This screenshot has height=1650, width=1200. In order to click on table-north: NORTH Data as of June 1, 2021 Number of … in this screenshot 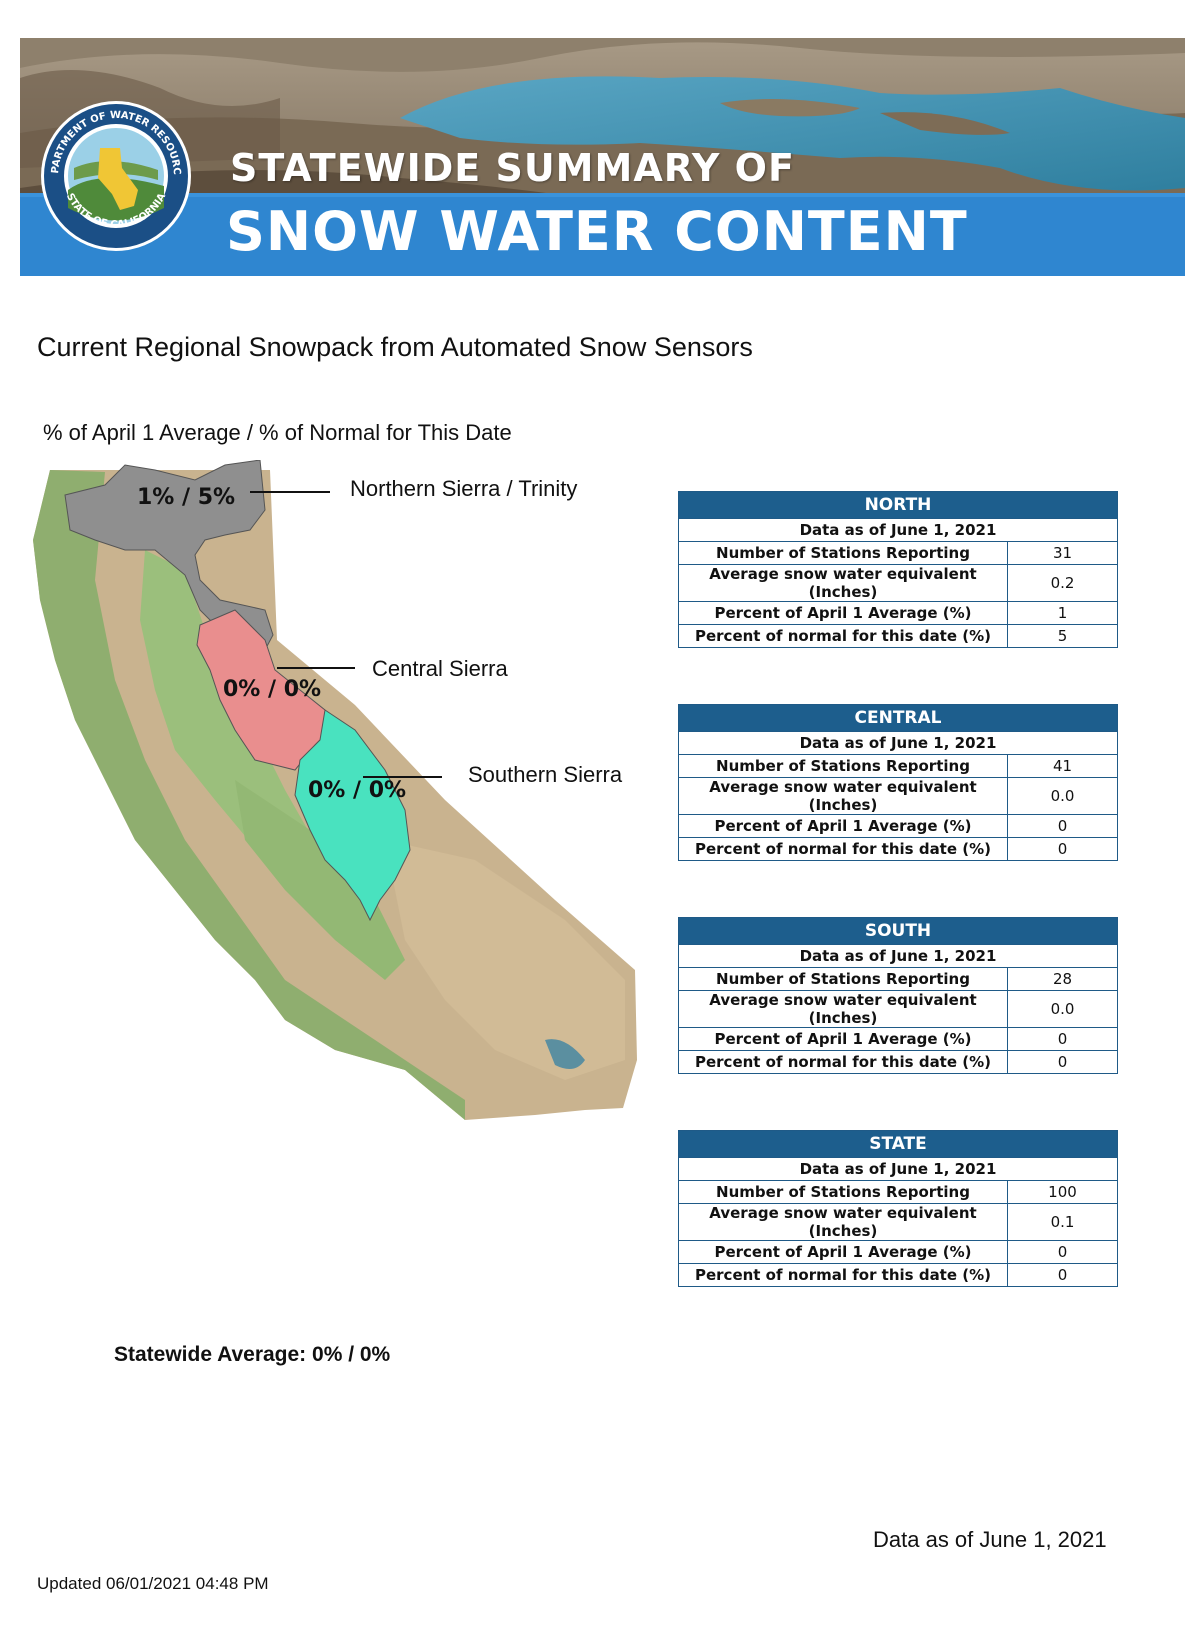, I will do `click(898, 569)`.